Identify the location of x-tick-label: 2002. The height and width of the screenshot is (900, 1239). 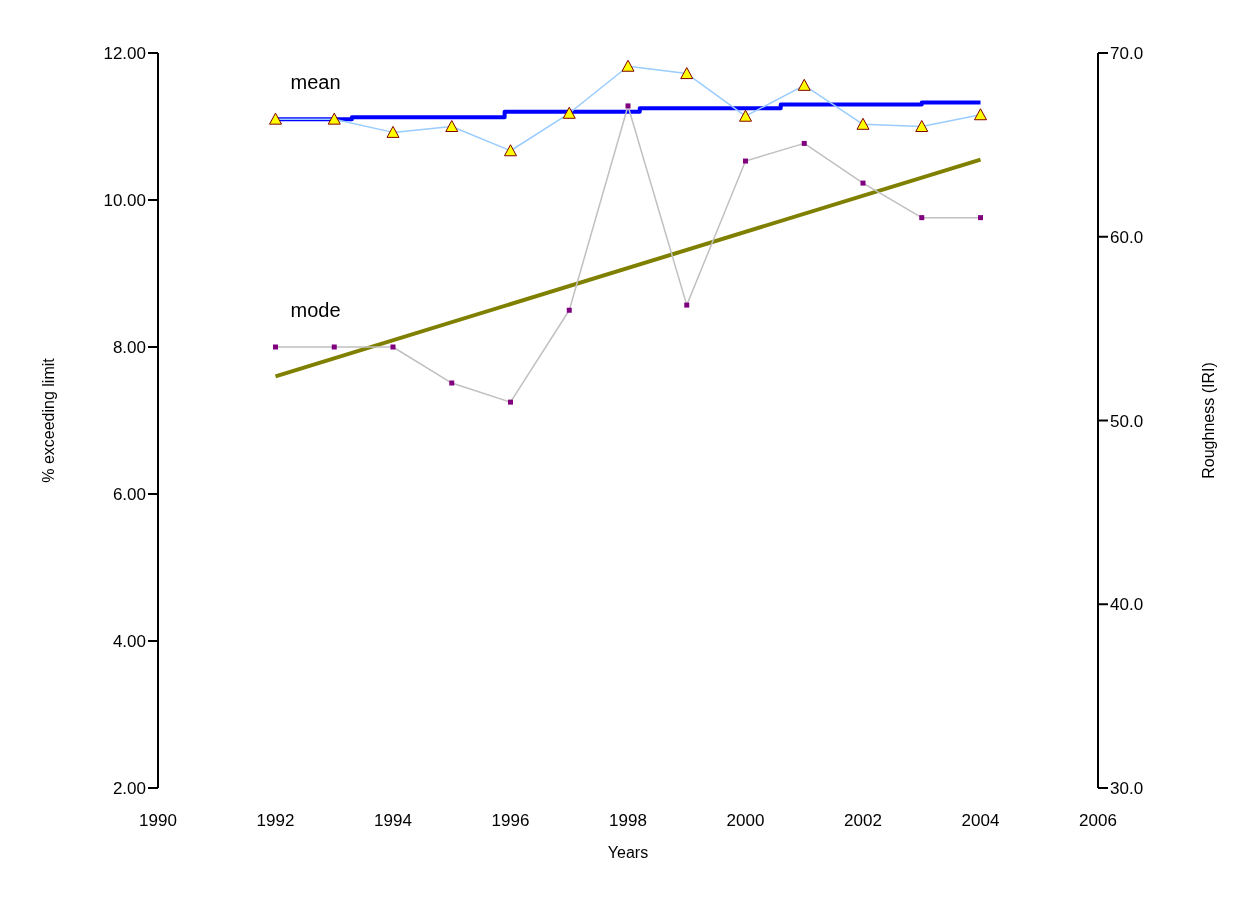
(863, 821).